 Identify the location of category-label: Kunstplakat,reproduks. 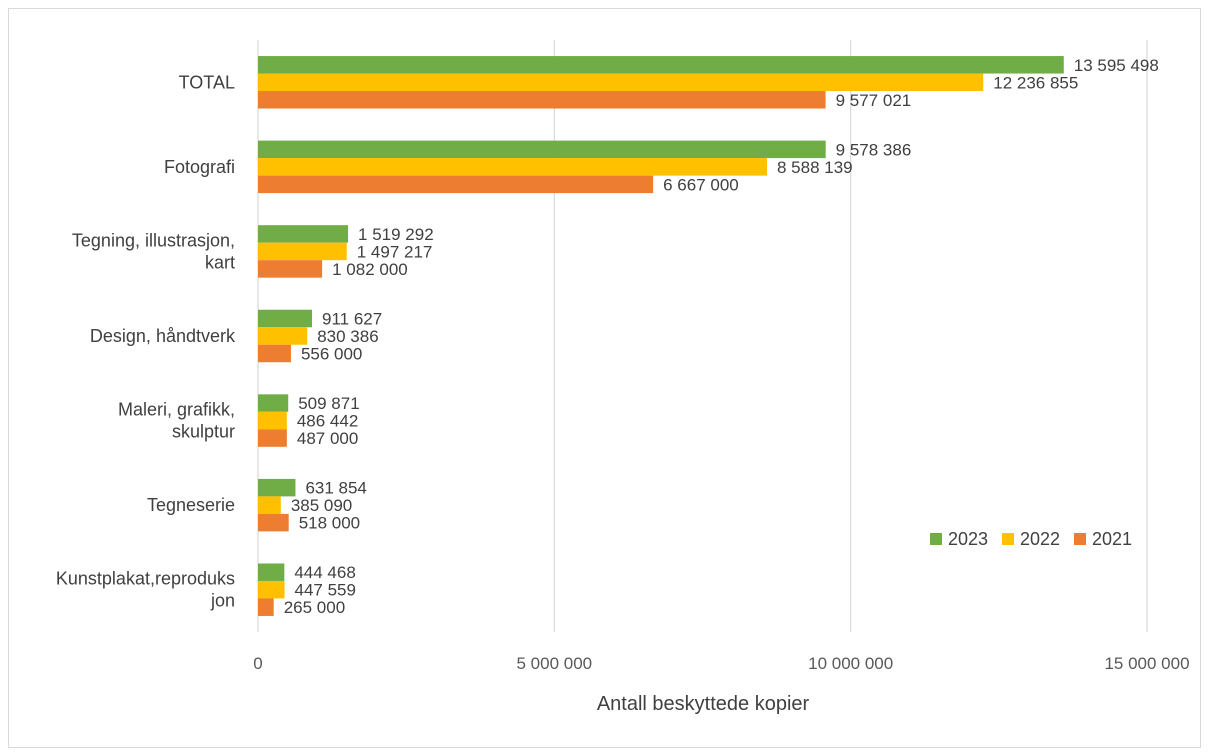
(145, 579).